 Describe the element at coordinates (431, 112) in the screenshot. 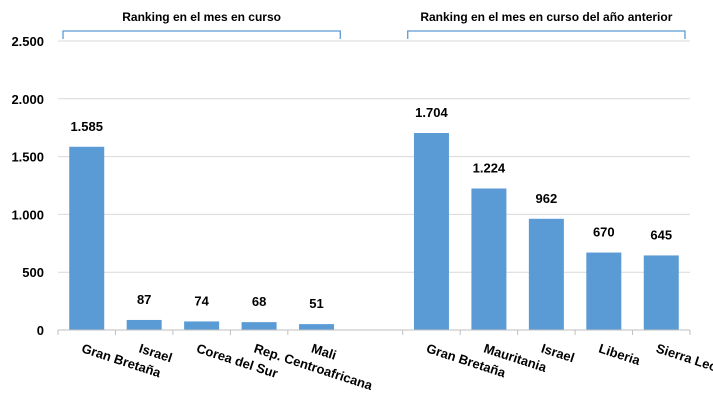

I see `data-label: 1.704` at that location.